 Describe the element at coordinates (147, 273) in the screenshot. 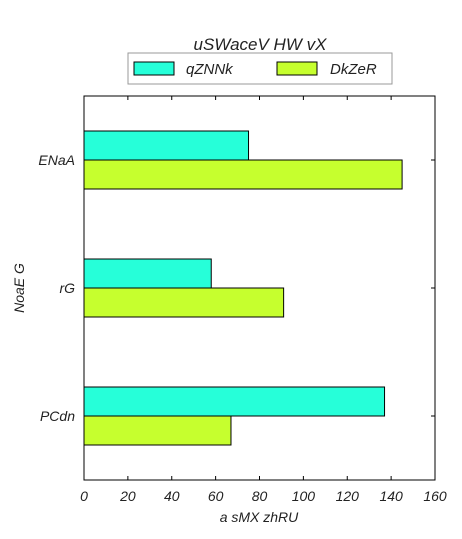

I see `bar-qznnk-rg` at that location.